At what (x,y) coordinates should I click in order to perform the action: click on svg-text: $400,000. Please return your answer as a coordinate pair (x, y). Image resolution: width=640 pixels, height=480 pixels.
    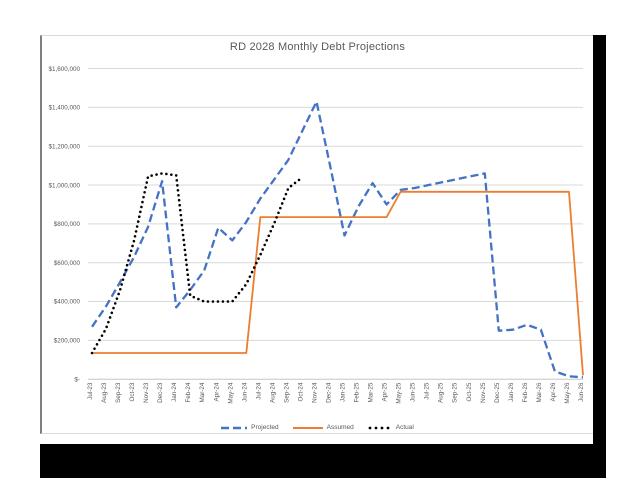
    Looking at the image, I should click on (67, 302).